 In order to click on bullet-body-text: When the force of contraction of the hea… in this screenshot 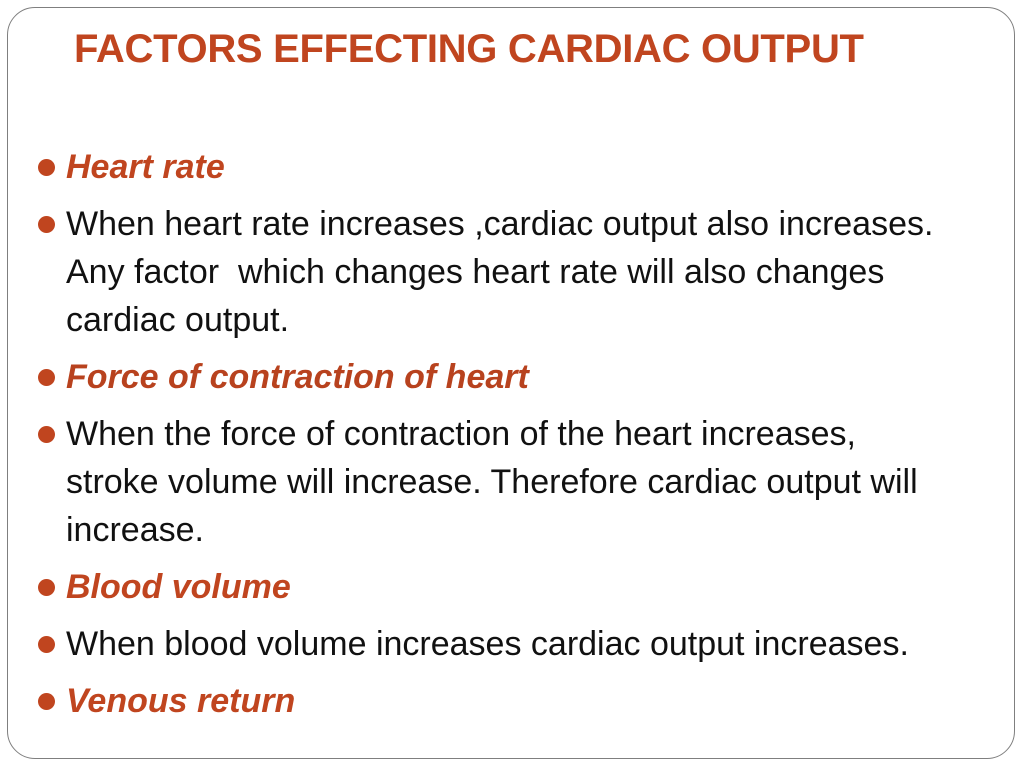, I will do `click(497, 482)`.